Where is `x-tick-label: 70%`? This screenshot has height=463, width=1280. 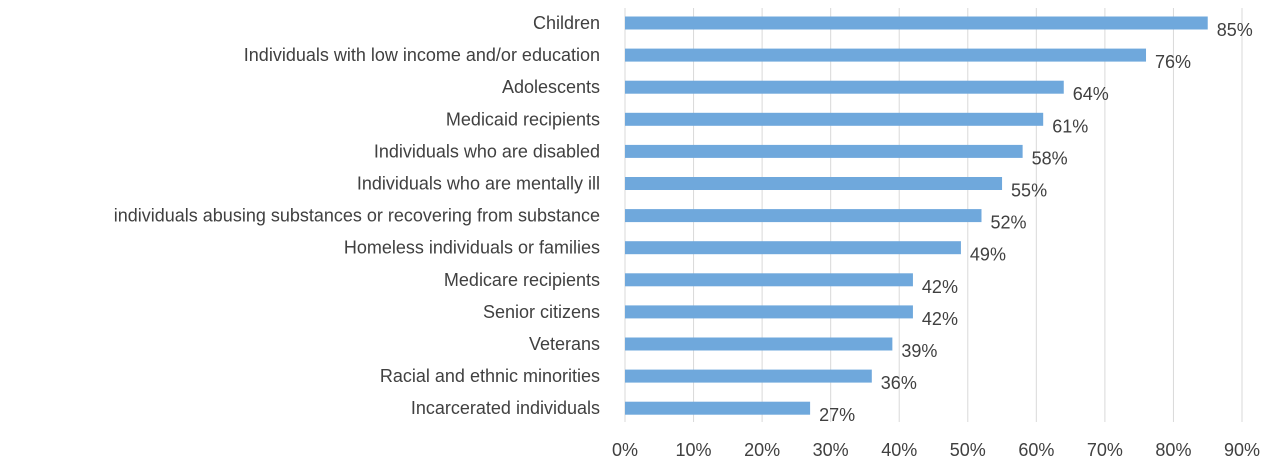
x-tick-label: 70% is located at coordinates (1105, 450).